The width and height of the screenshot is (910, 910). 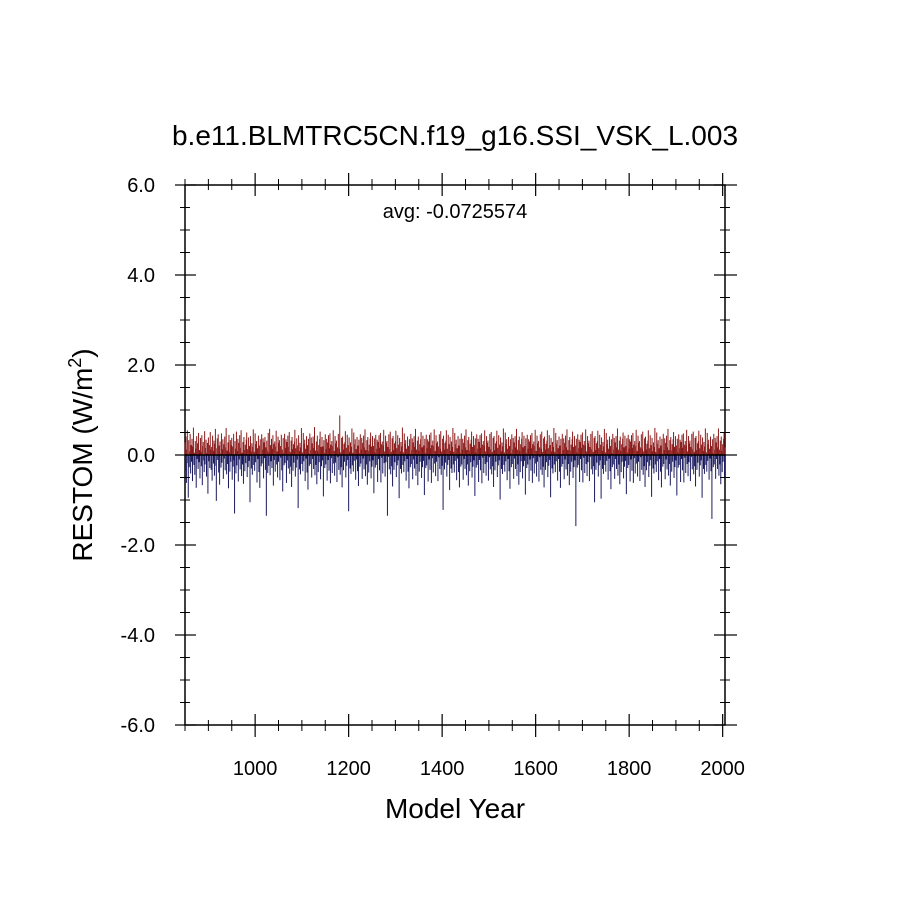 I want to click on y-axis-label: RESTOM (W/m2), so click(x=81, y=454).